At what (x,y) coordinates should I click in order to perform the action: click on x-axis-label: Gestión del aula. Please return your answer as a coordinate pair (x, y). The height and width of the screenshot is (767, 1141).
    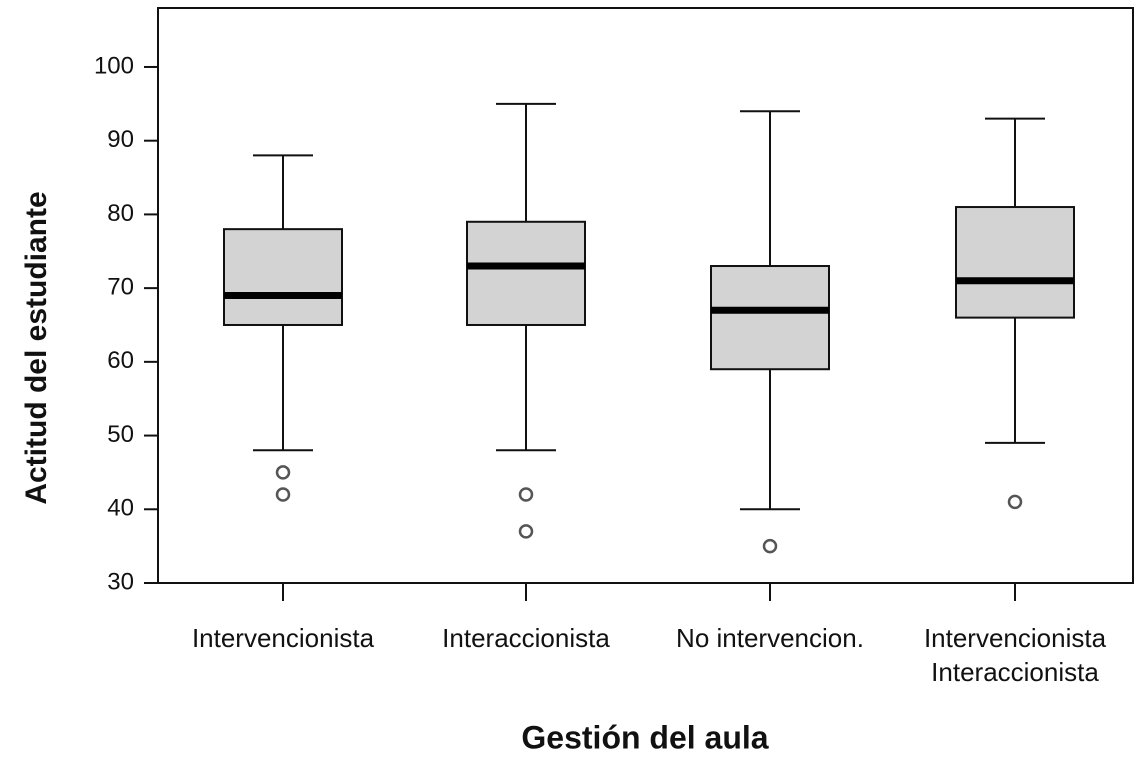
    Looking at the image, I should click on (644, 737).